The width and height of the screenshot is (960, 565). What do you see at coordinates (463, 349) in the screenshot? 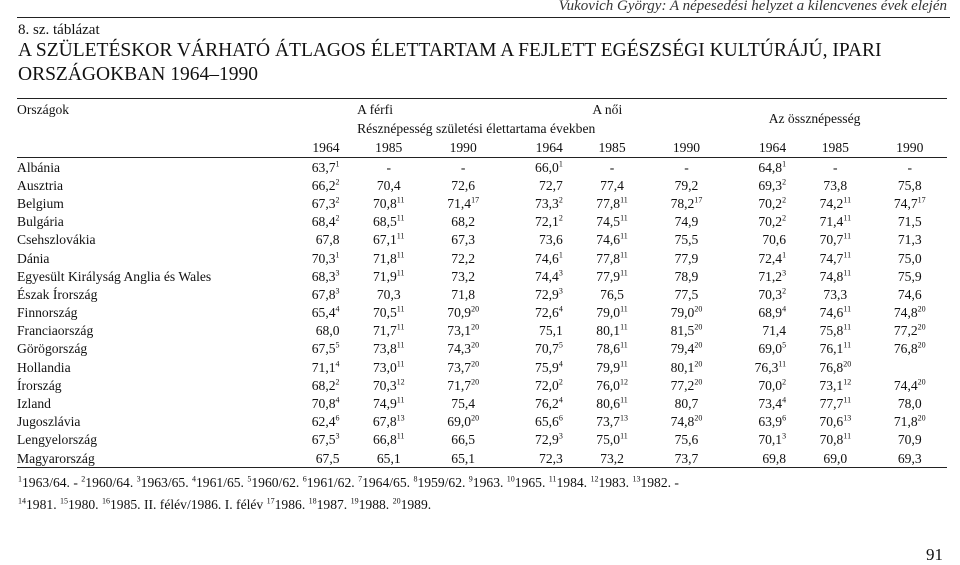
I see `value-cell: 74,320` at bounding box center [463, 349].